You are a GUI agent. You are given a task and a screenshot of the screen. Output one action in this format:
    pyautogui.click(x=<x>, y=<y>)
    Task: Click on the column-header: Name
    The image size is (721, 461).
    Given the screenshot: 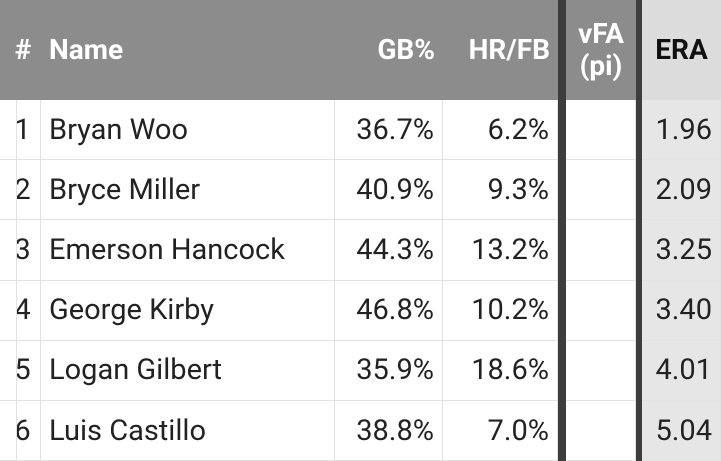 What is the action you would take?
    pyautogui.click(x=188, y=50)
    